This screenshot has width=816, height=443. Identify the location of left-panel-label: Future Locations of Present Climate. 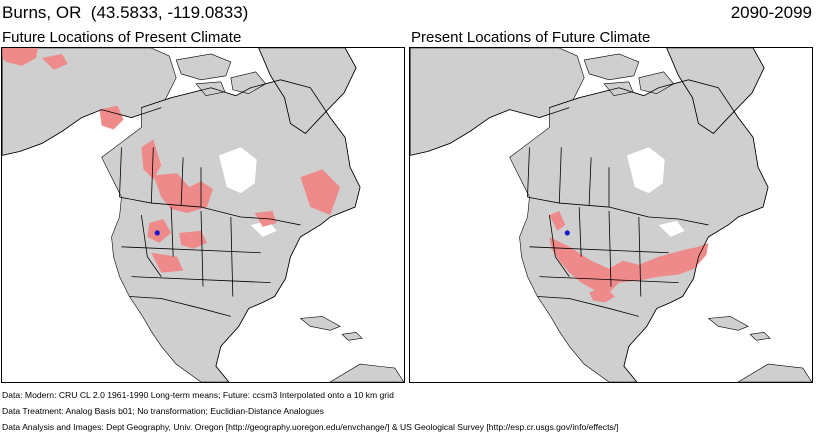
(122, 37).